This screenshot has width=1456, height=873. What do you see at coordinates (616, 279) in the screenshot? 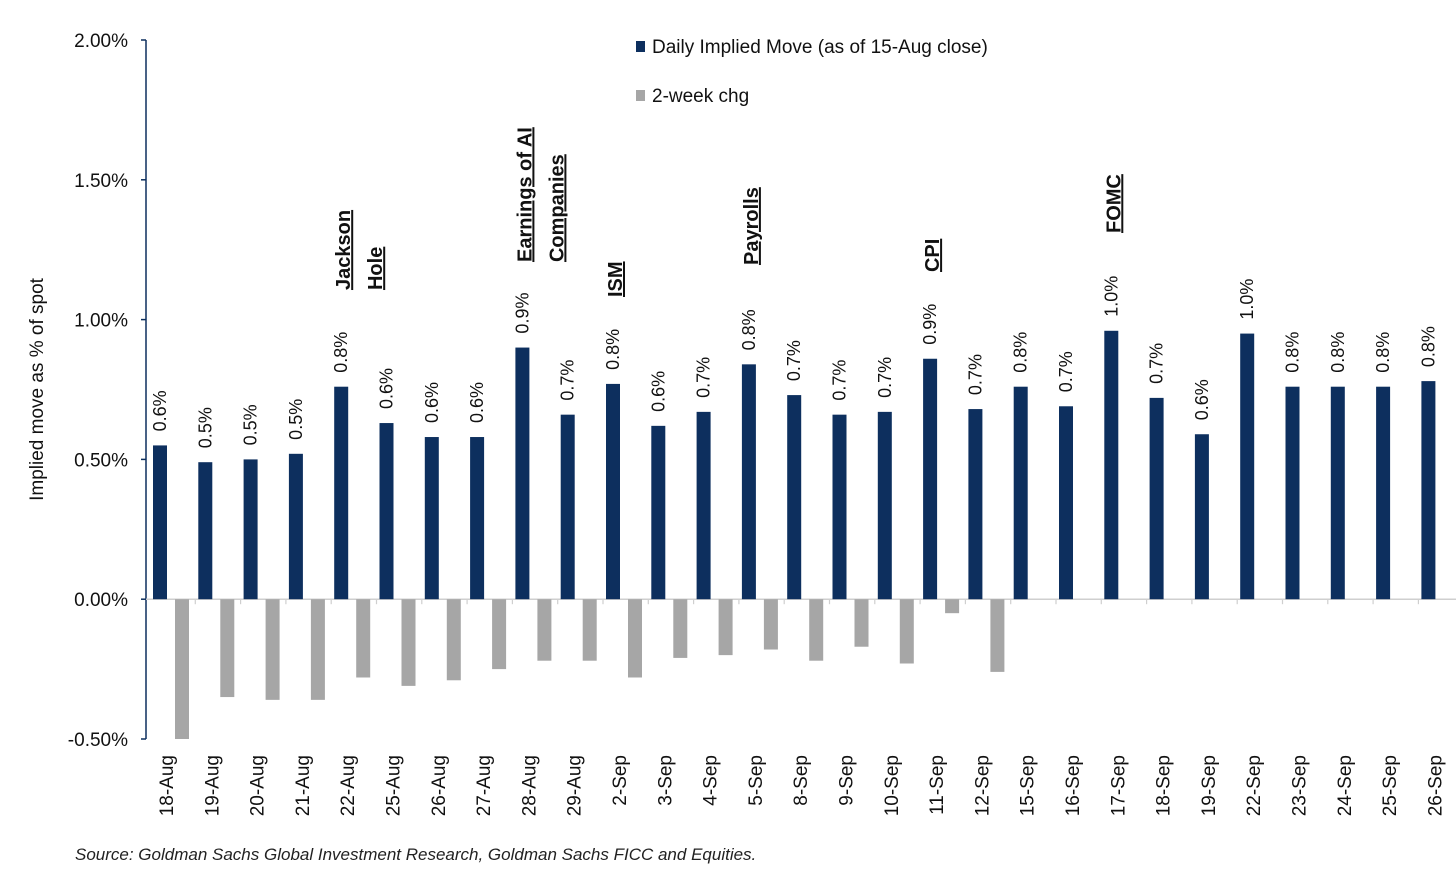
I see `event-annotation: ISM` at bounding box center [616, 279].